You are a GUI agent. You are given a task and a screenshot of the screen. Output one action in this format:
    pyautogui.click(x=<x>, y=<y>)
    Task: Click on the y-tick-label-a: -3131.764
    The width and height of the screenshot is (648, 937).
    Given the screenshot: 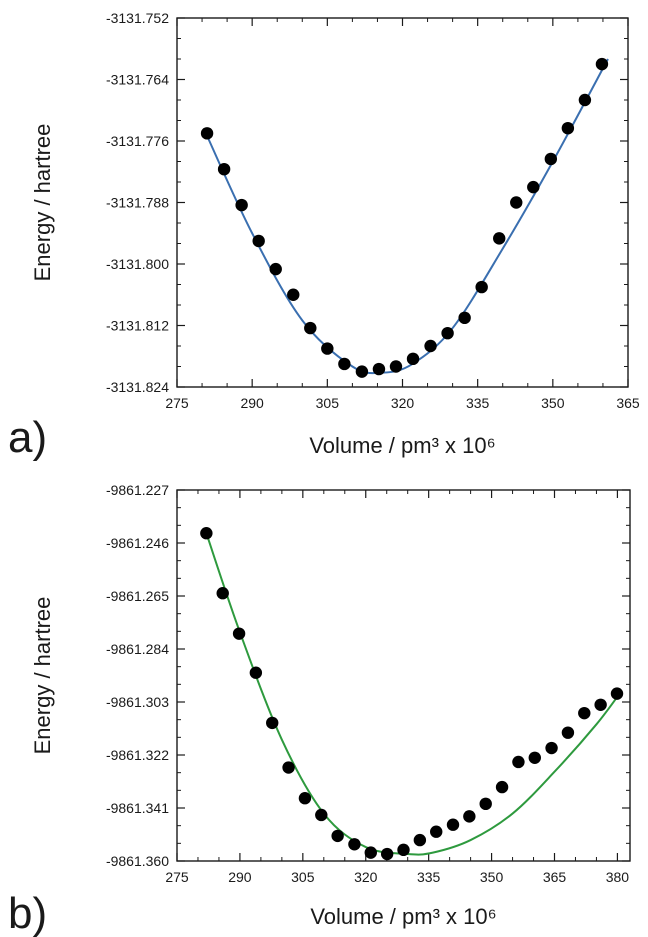 What is the action you would take?
    pyautogui.click(x=137, y=80)
    